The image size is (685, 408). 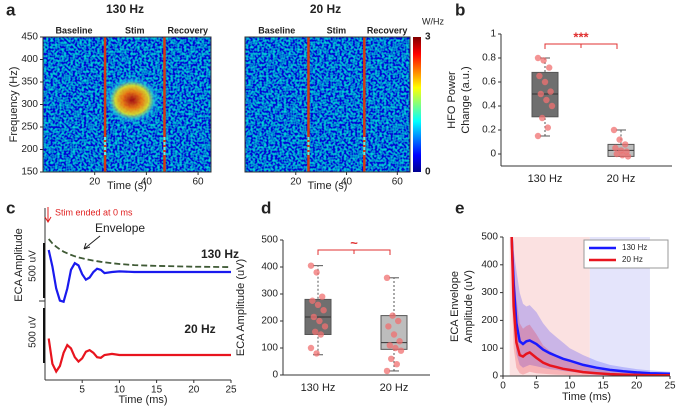 What do you see at coordinates (29, 82) in the screenshot?
I see `y-tick-label: 350` at bounding box center [29, 82].